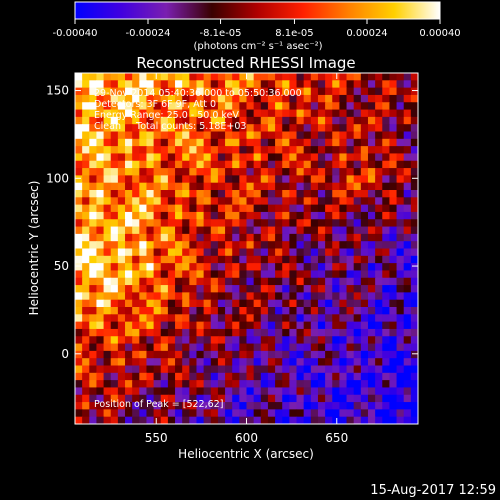 Image resolution: width=500 pixels, height=500 pixels. I want to click on y-tick-label: 0, so click(65, 354).